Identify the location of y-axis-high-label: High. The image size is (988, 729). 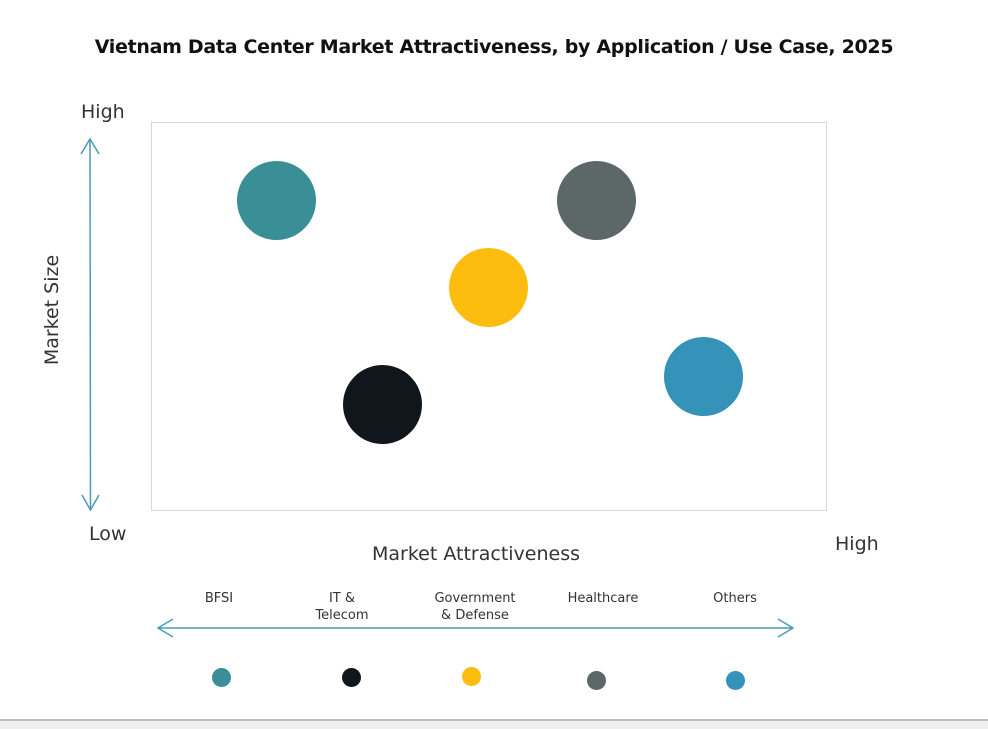
(103, 112).